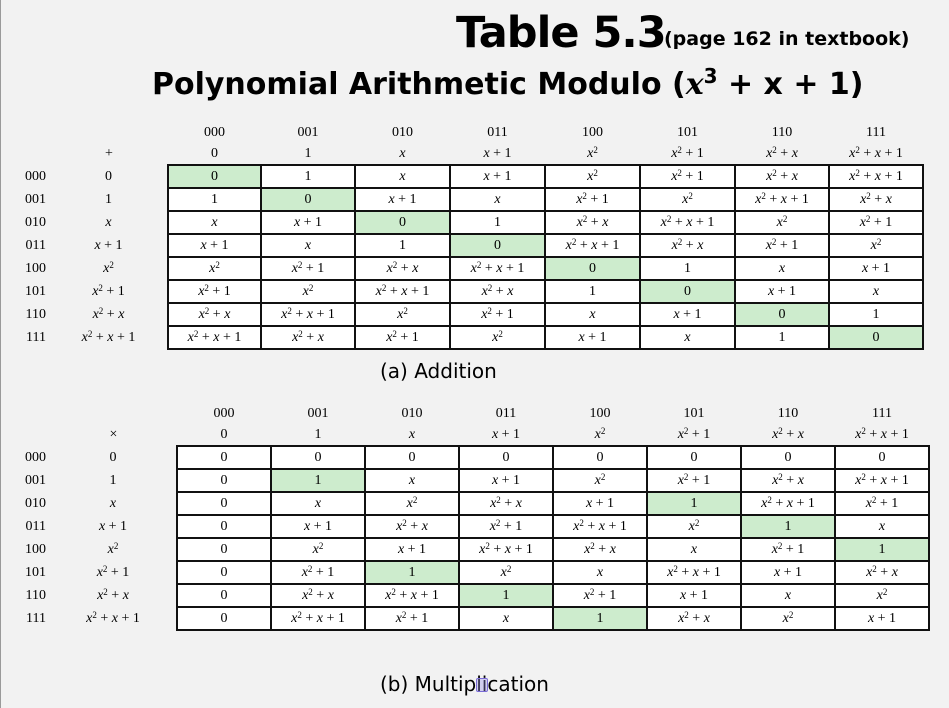 The image size is (949, 708). I want to click on column-binary-label: 110, so click(788, 413).